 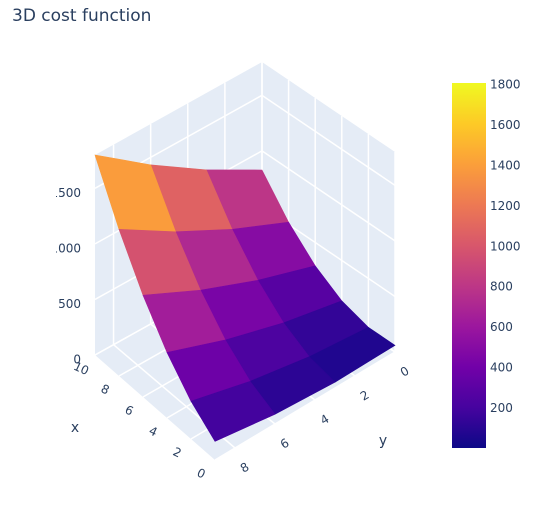 I want to click on y-tick-label: 4, so click(x=325, y=420).